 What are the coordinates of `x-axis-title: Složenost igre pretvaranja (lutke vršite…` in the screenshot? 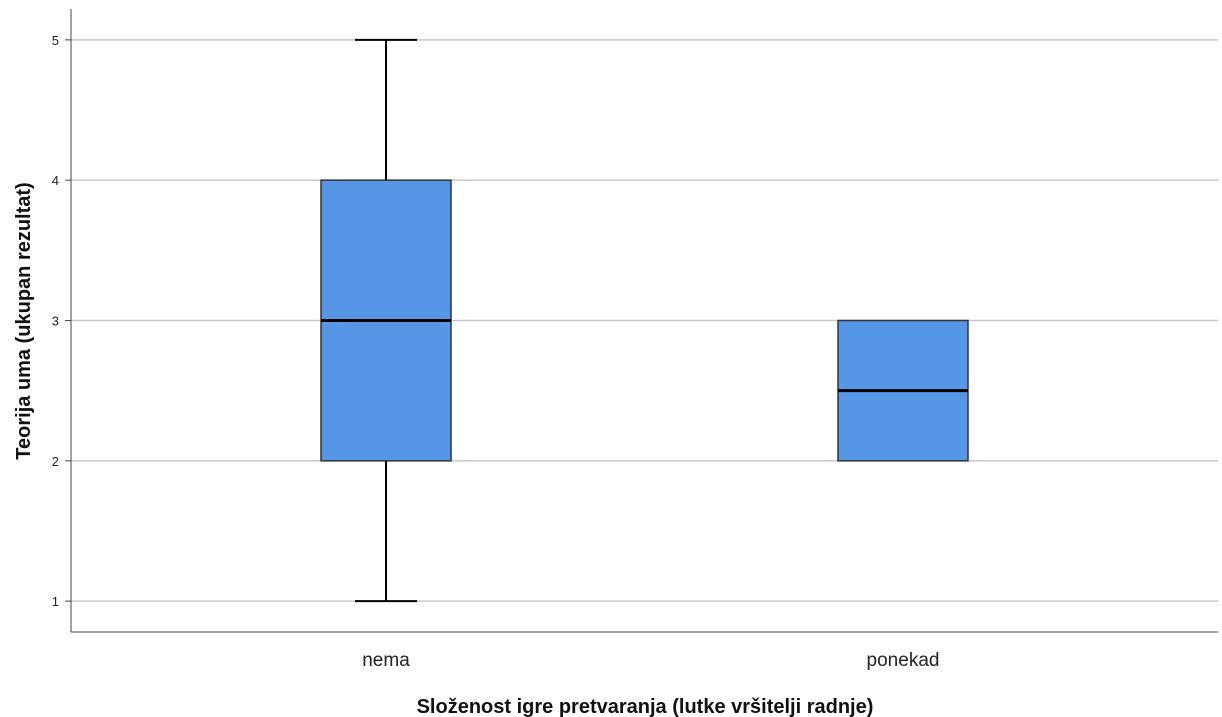 It's located at (645, 706).